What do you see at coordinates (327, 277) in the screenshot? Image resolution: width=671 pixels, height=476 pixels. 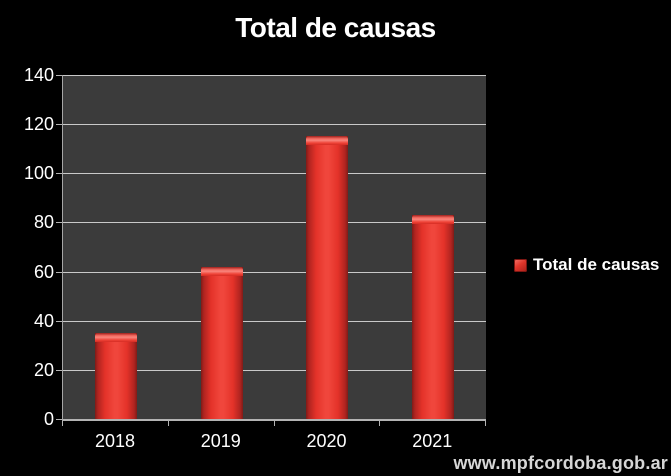 I see `bar-2020` at bounding box center [327, 277].